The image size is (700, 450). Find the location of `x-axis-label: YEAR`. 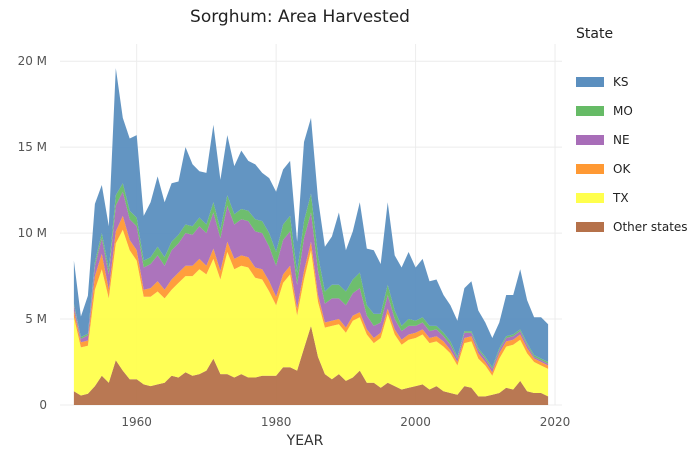

x-axis-label: YEAR is located at coordinates (305, 441).